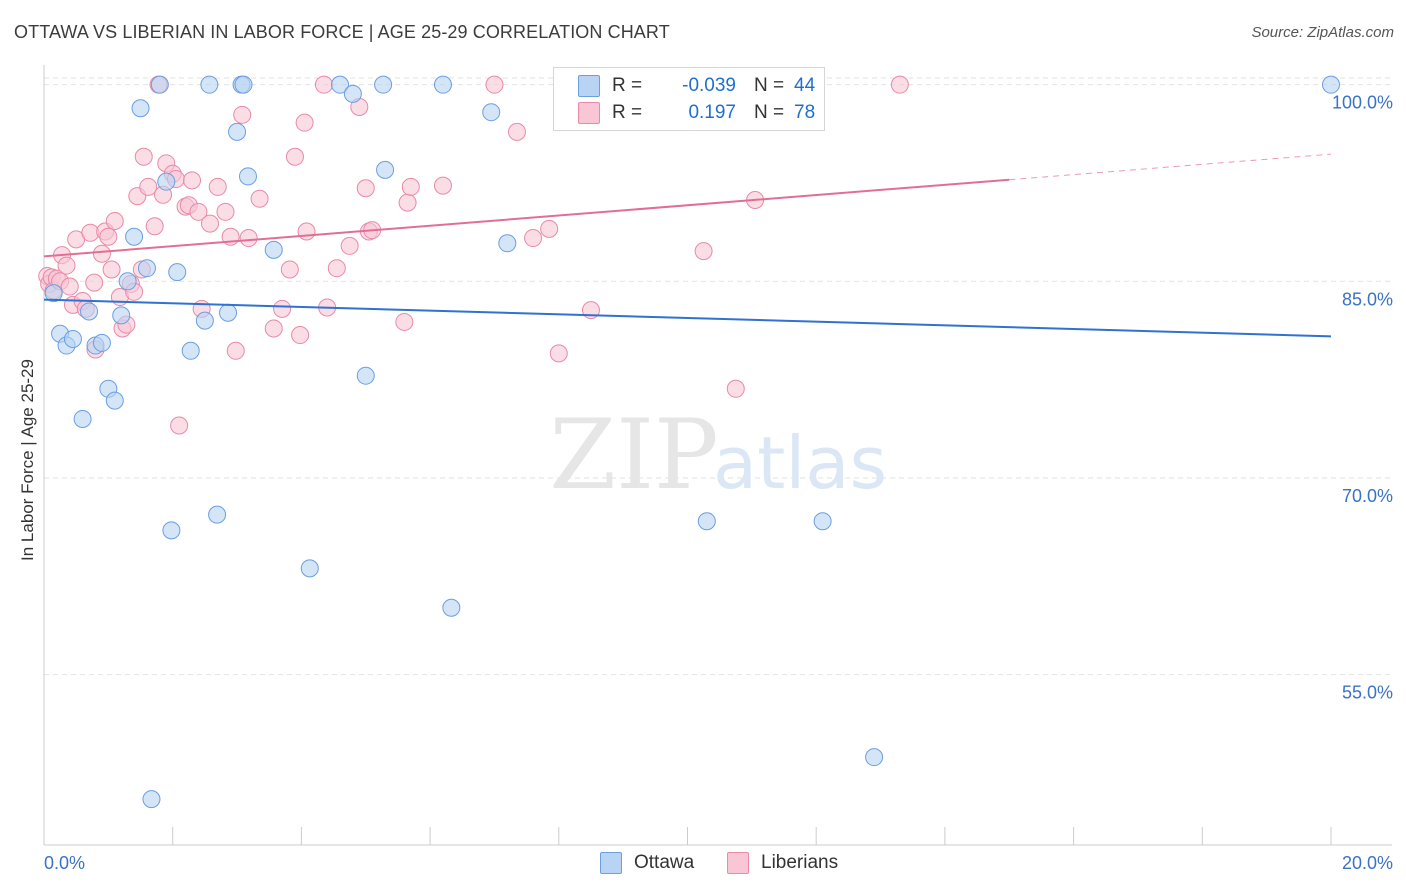 The height and width of the screenshot is (892, 1406). Describe the element at coordinates (709, 85) in the screenshot. I see `r-value-ottawa: -0.039` at that location.